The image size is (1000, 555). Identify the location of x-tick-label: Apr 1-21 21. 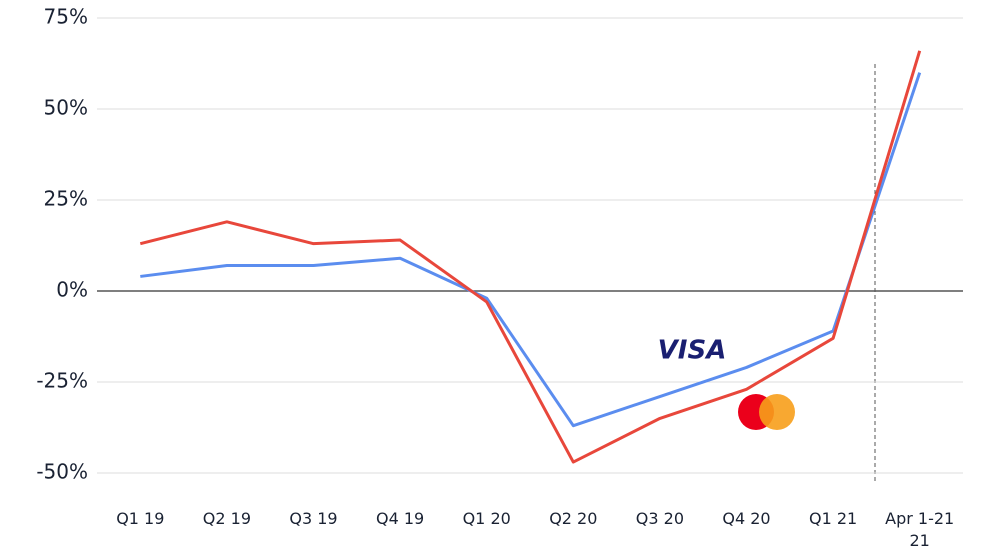
(920, 529).